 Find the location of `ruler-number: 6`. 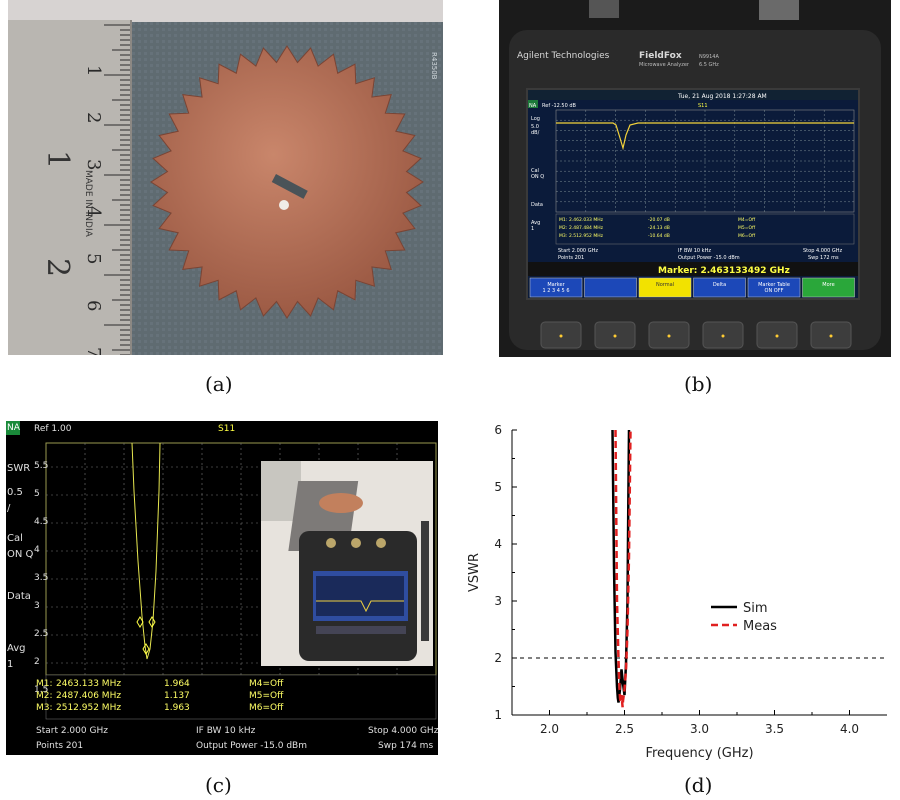

ruler-number: 6 is located at coordinates (93, 305).